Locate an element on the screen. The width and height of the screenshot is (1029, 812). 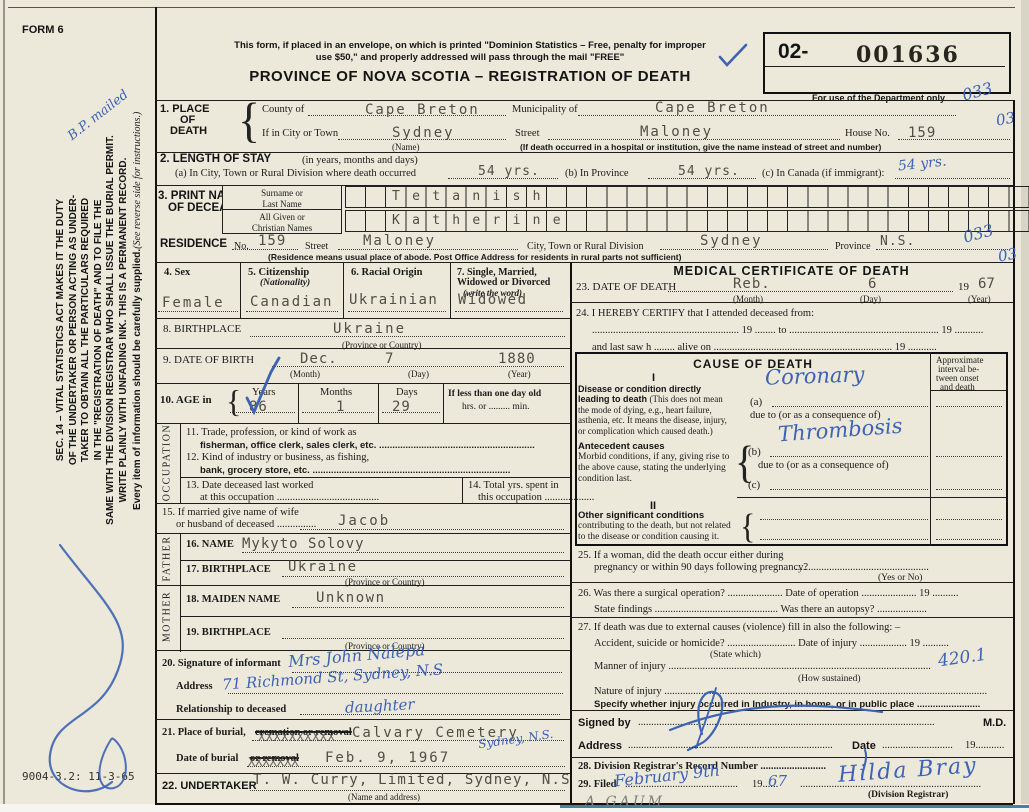
parent-strip-divider is located at coordinates (180, 592).